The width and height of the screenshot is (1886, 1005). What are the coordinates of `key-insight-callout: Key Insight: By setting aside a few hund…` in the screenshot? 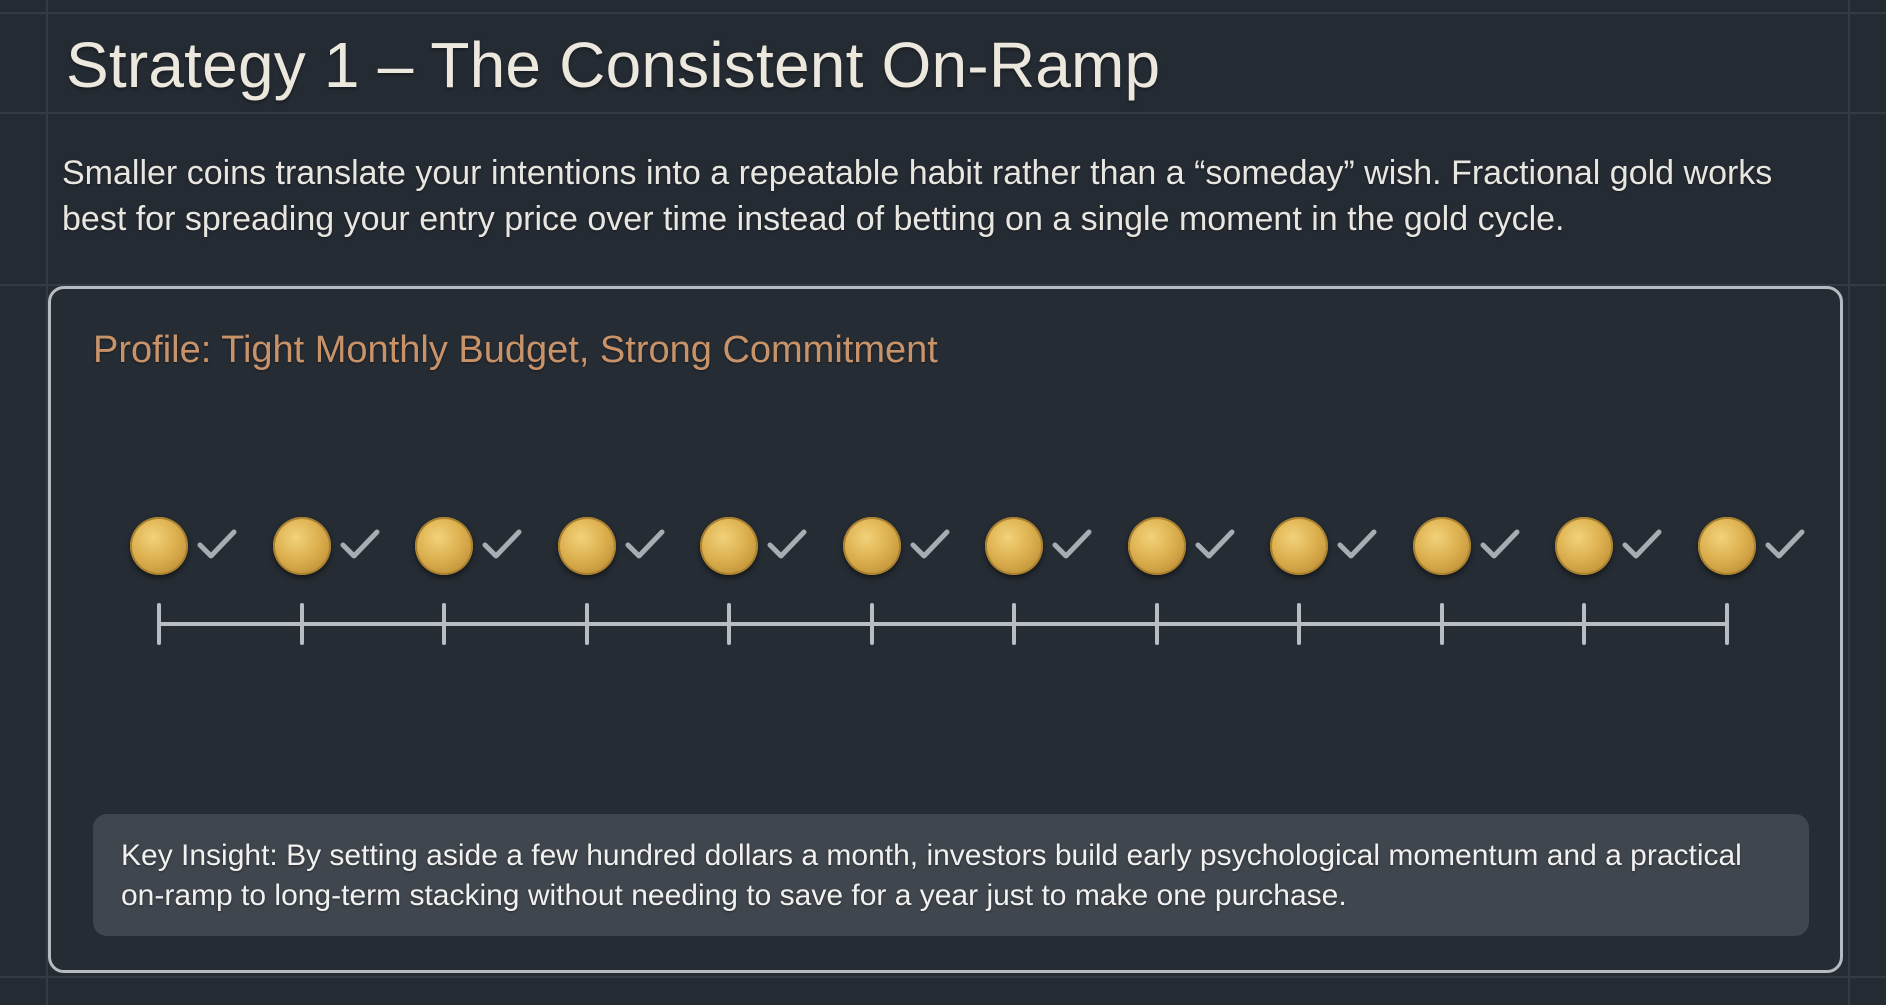 It's located at (951, 875).